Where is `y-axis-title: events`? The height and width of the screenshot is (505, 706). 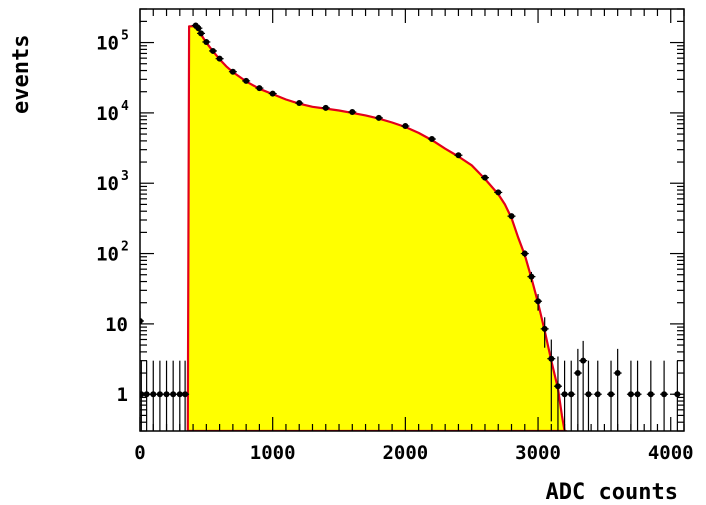 y-axis-title: events is located at coordinates (21, 74).